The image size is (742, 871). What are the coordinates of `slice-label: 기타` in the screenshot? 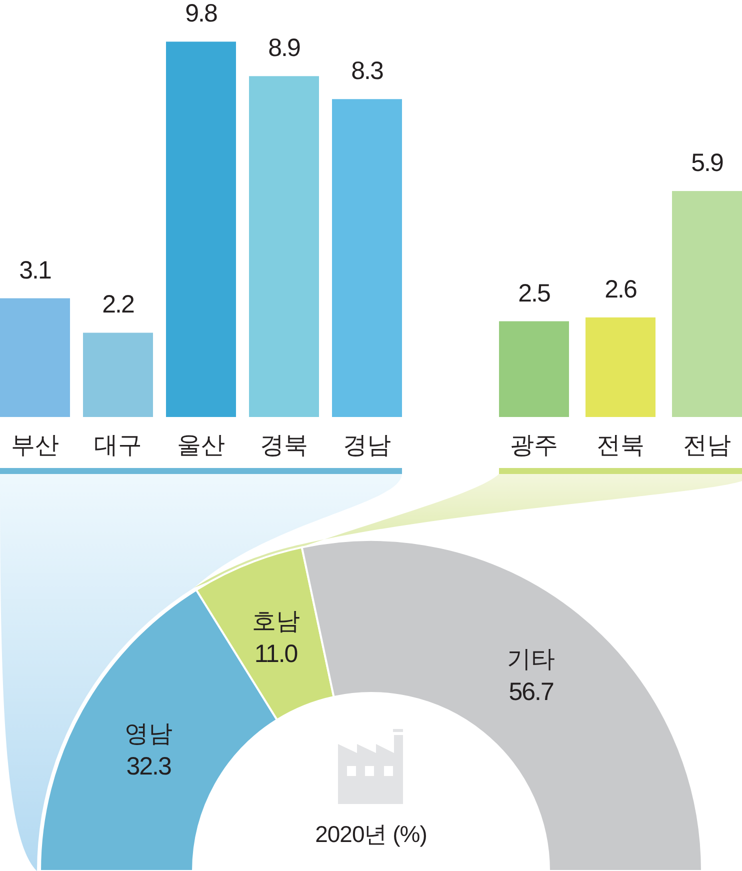 It's located at (531, 660).